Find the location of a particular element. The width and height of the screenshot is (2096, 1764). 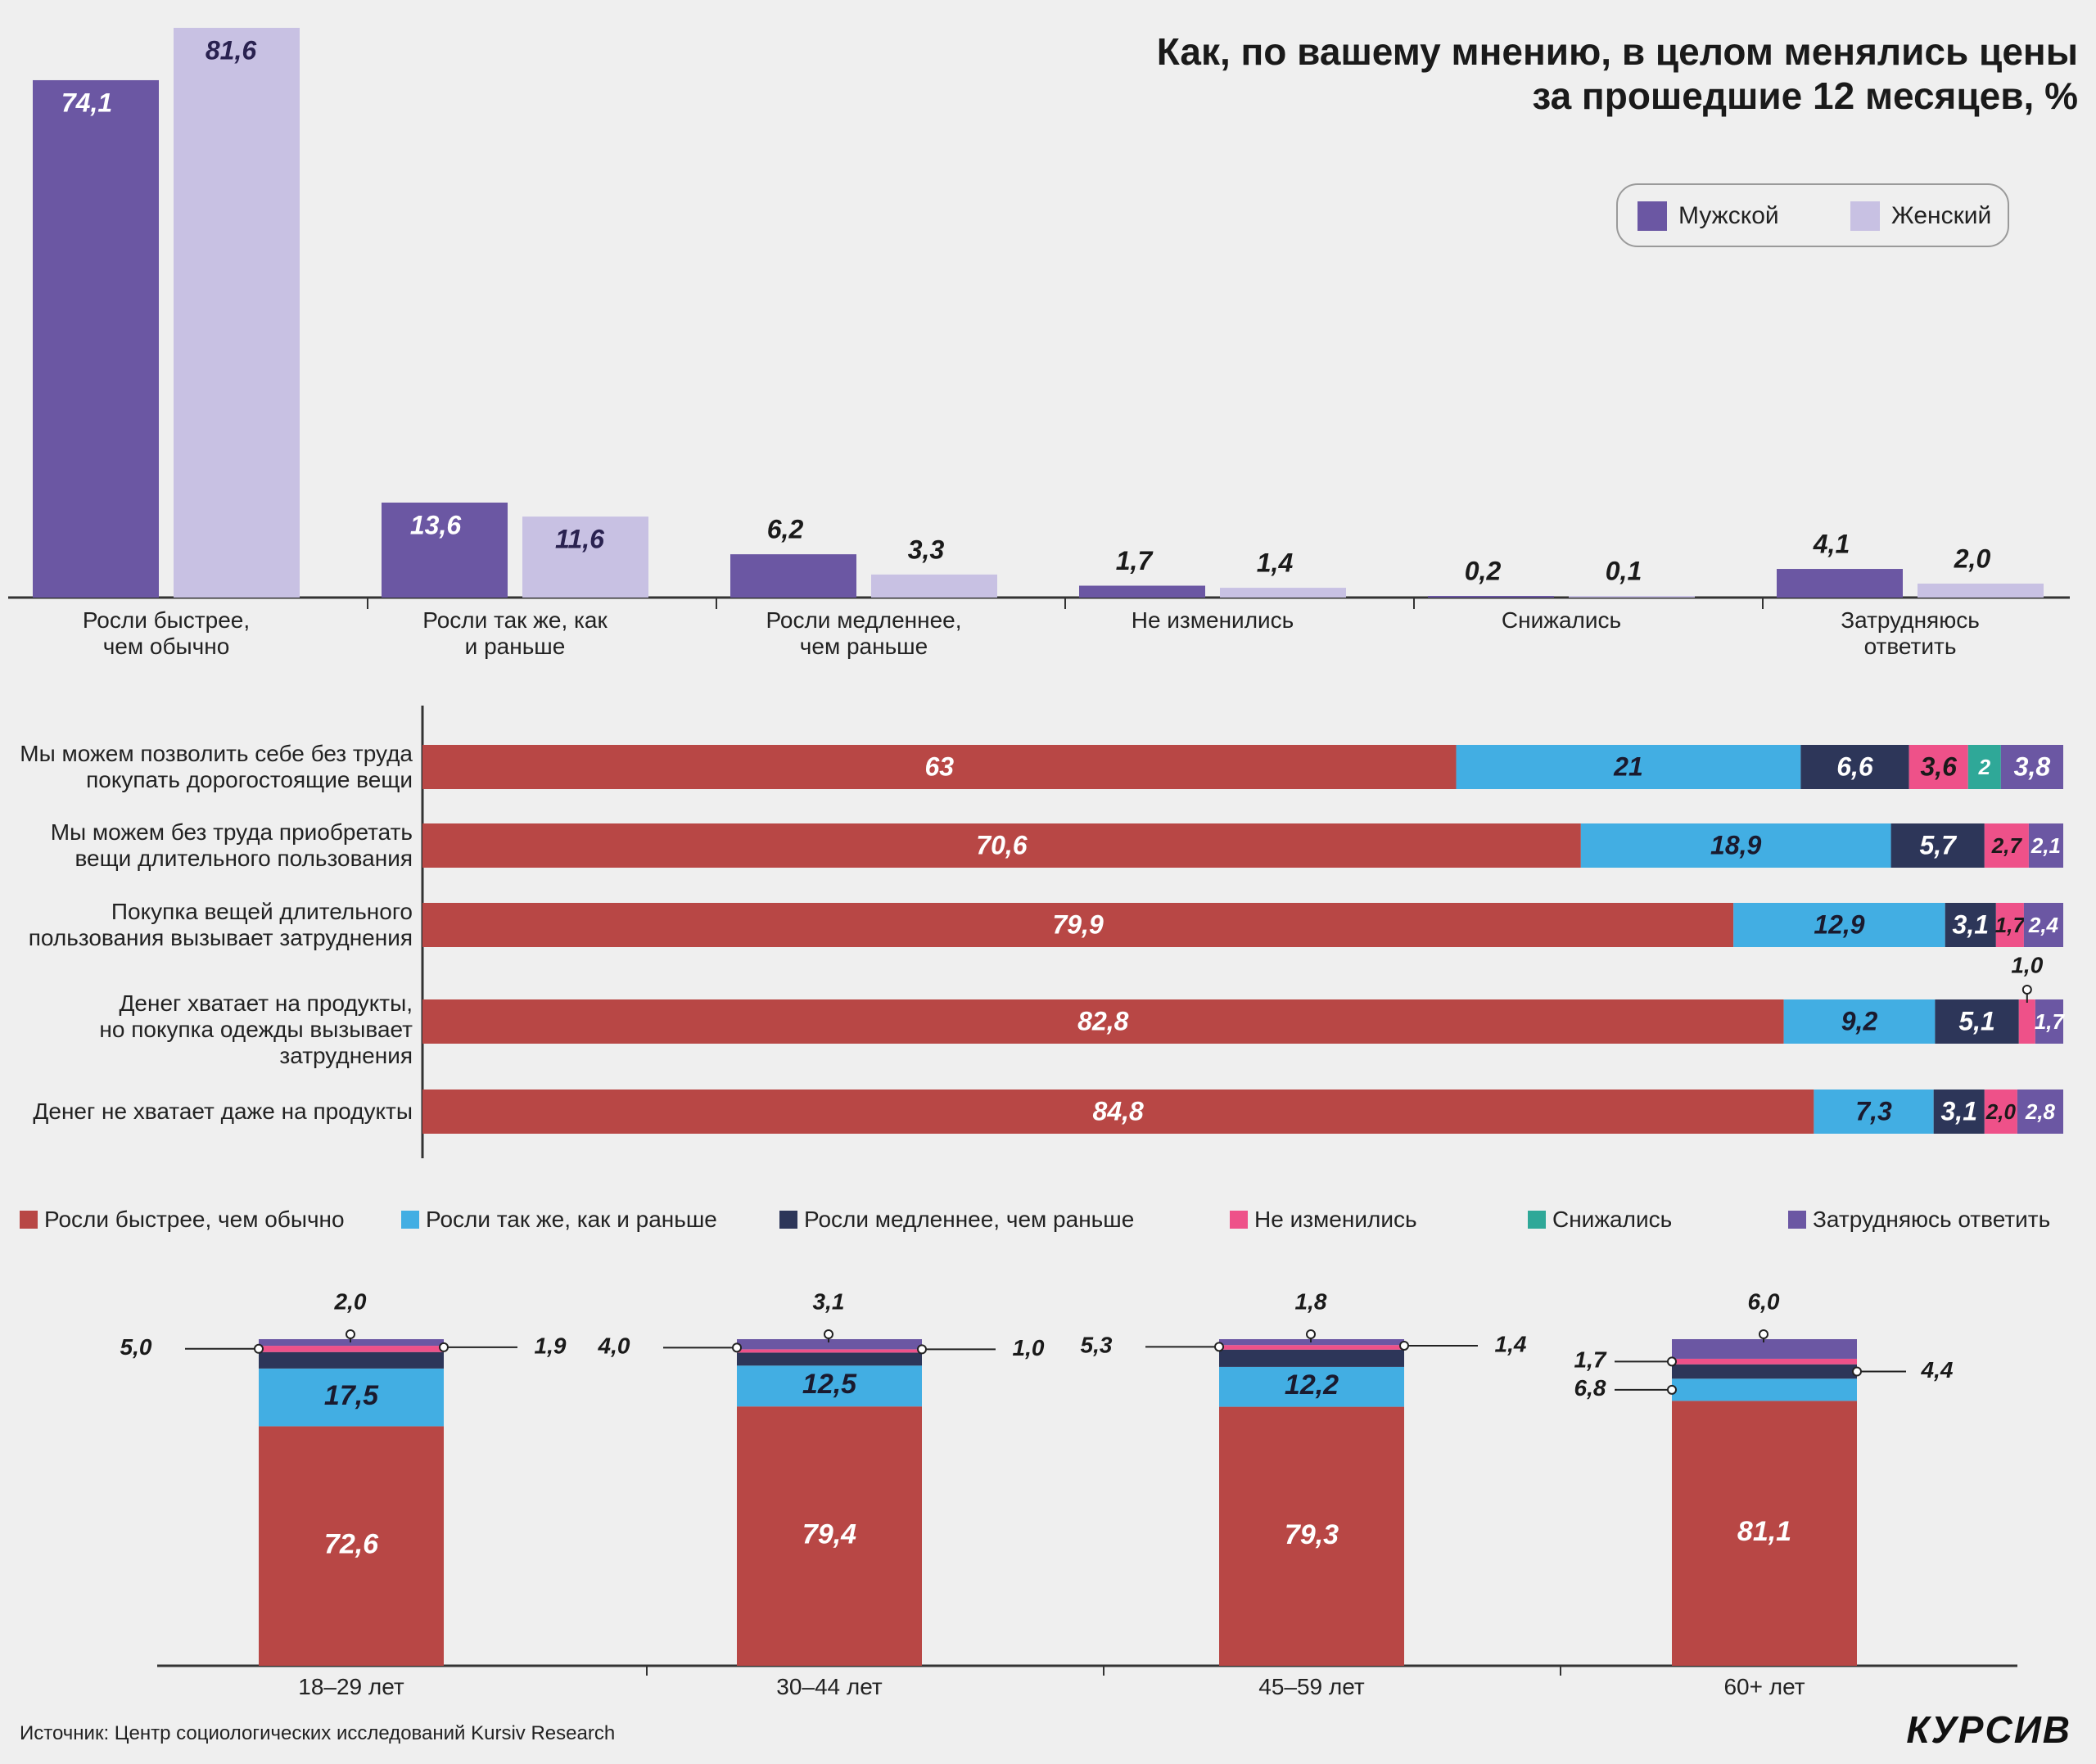

bar-label-female: 2,0 is located at coordinates (1972, 558).